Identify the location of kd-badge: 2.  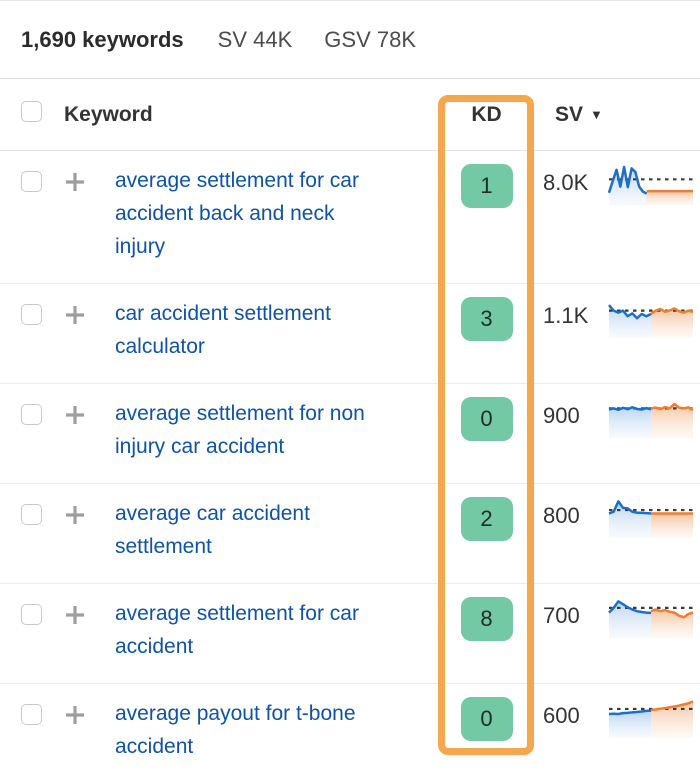
(486, 519).